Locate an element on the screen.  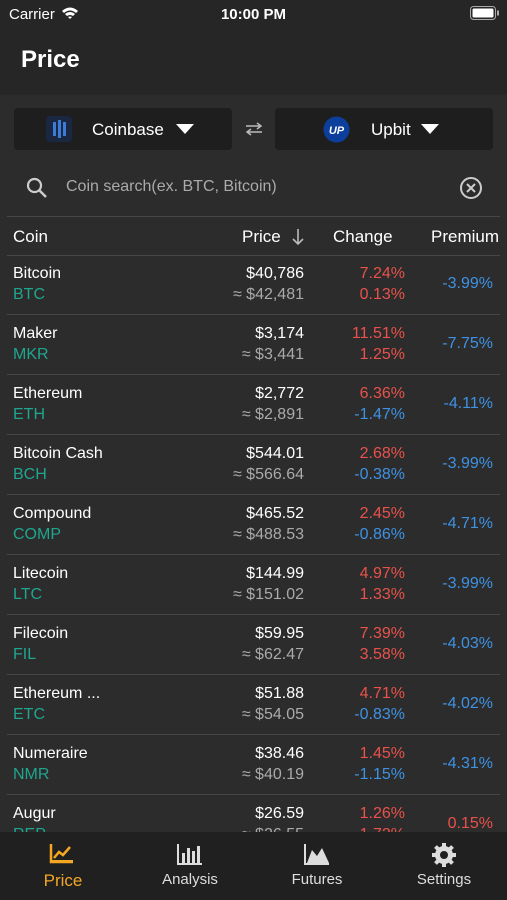
coin-ticker: LTC is located at coordinates (28, 594).